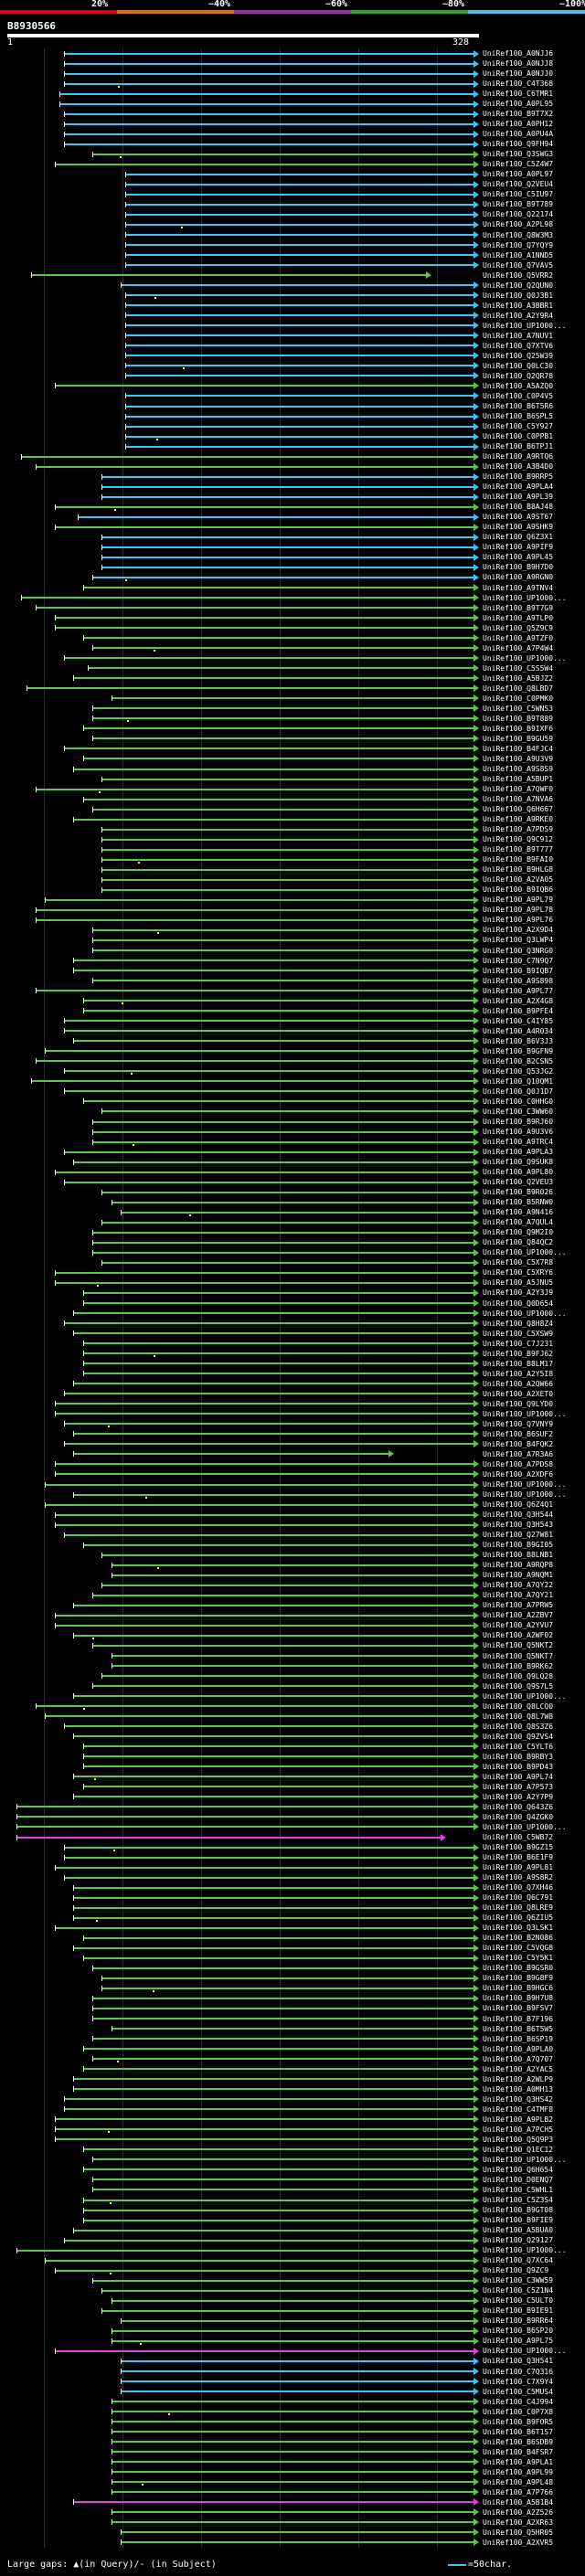 This screenshot has height=2576, width=585. What do you see at coordinates (518, 1816) in the screenshot?
I see `hit-accession-link: UniRef100_Q4ZGK0` at bounding box center [518, 1816].